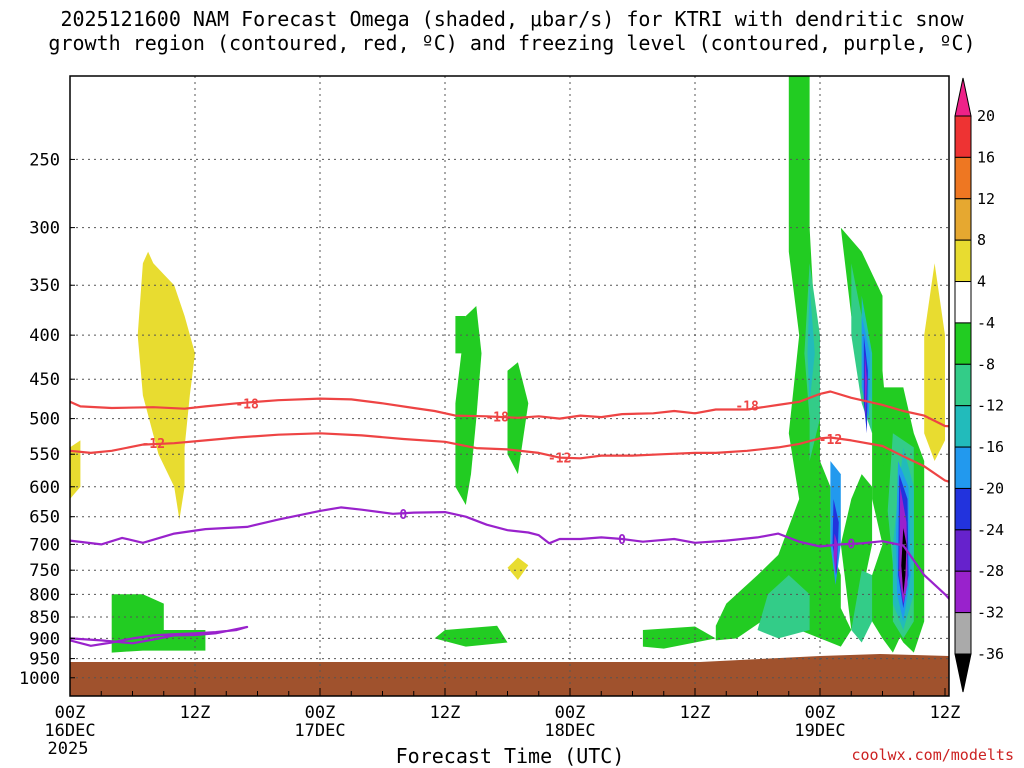 The image size is (1024, 768). What do you see at coordinates (44, 336) in the screenshot?
I see `y-tick-label-400: 400` at bounding box center [44, 336].